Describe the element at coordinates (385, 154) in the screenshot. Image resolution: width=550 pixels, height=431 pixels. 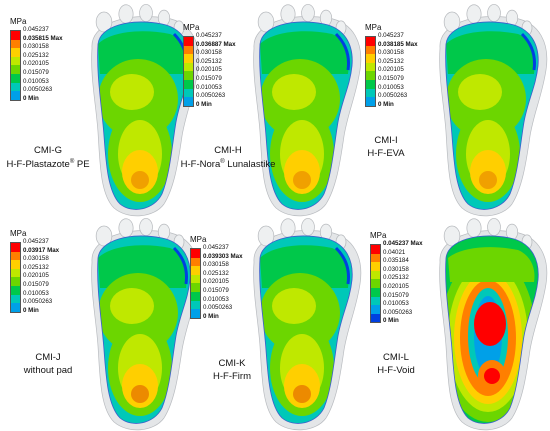
I see `caption-material: H-F-EVA` at that location.